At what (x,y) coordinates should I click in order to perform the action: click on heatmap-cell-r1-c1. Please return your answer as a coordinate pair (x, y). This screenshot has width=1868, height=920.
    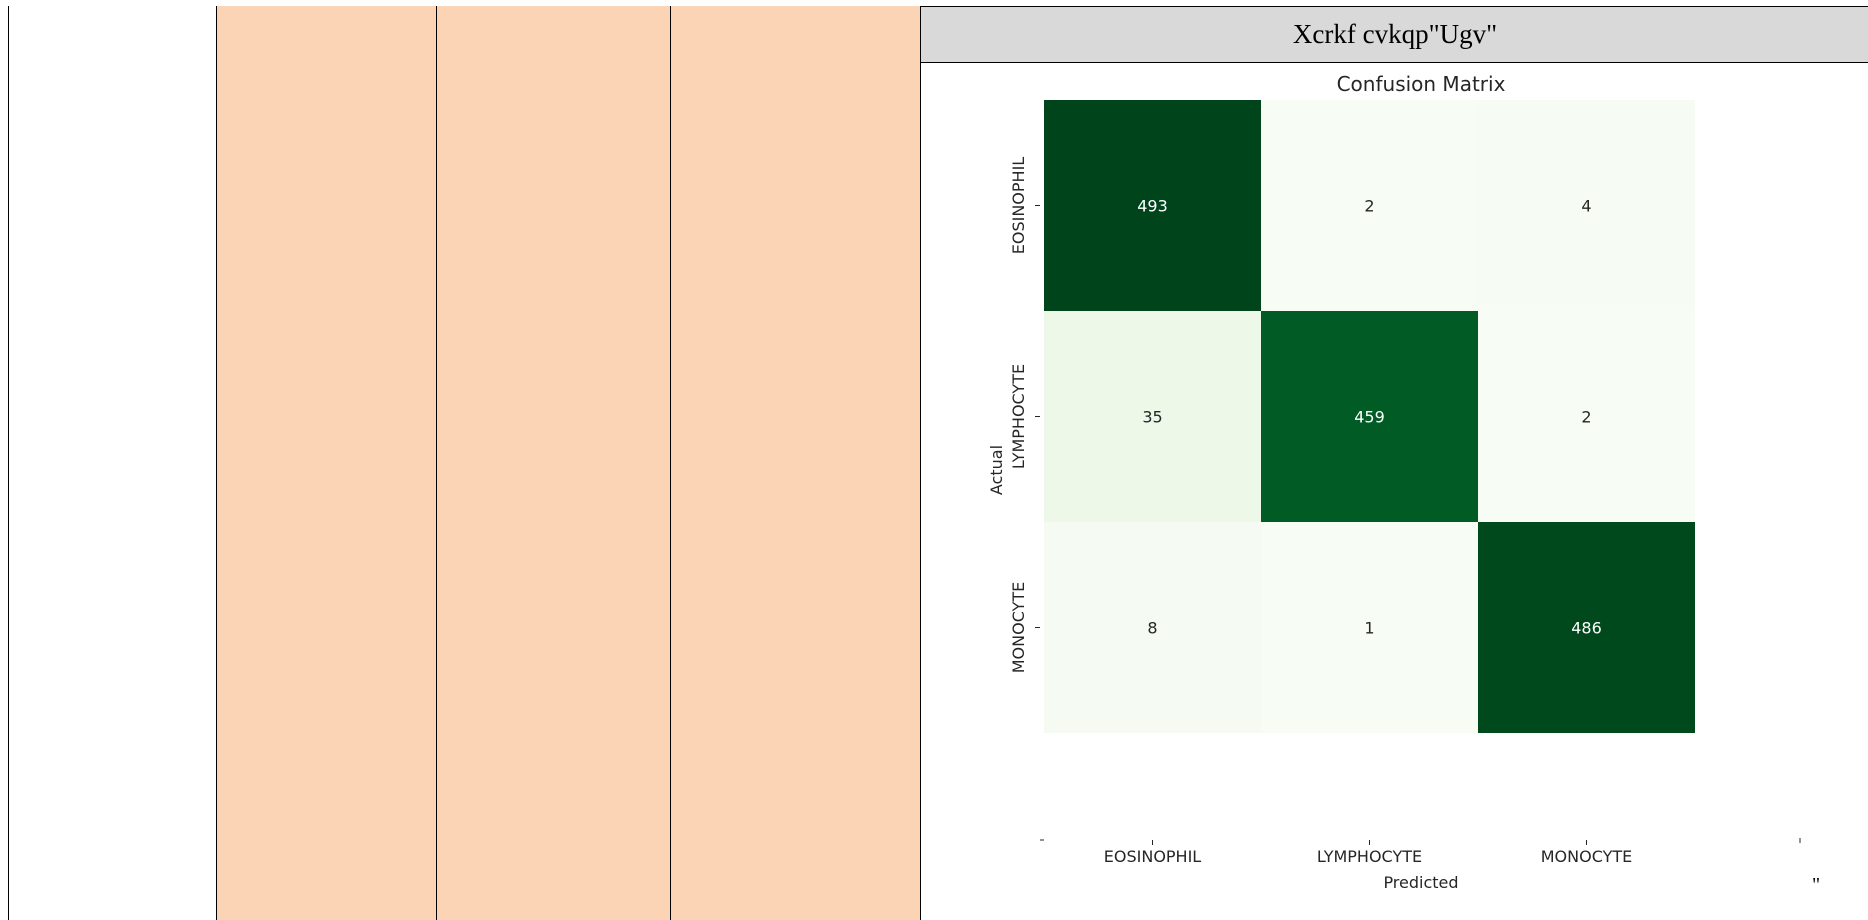
    Looking at the image, I should click on (1369, 416).